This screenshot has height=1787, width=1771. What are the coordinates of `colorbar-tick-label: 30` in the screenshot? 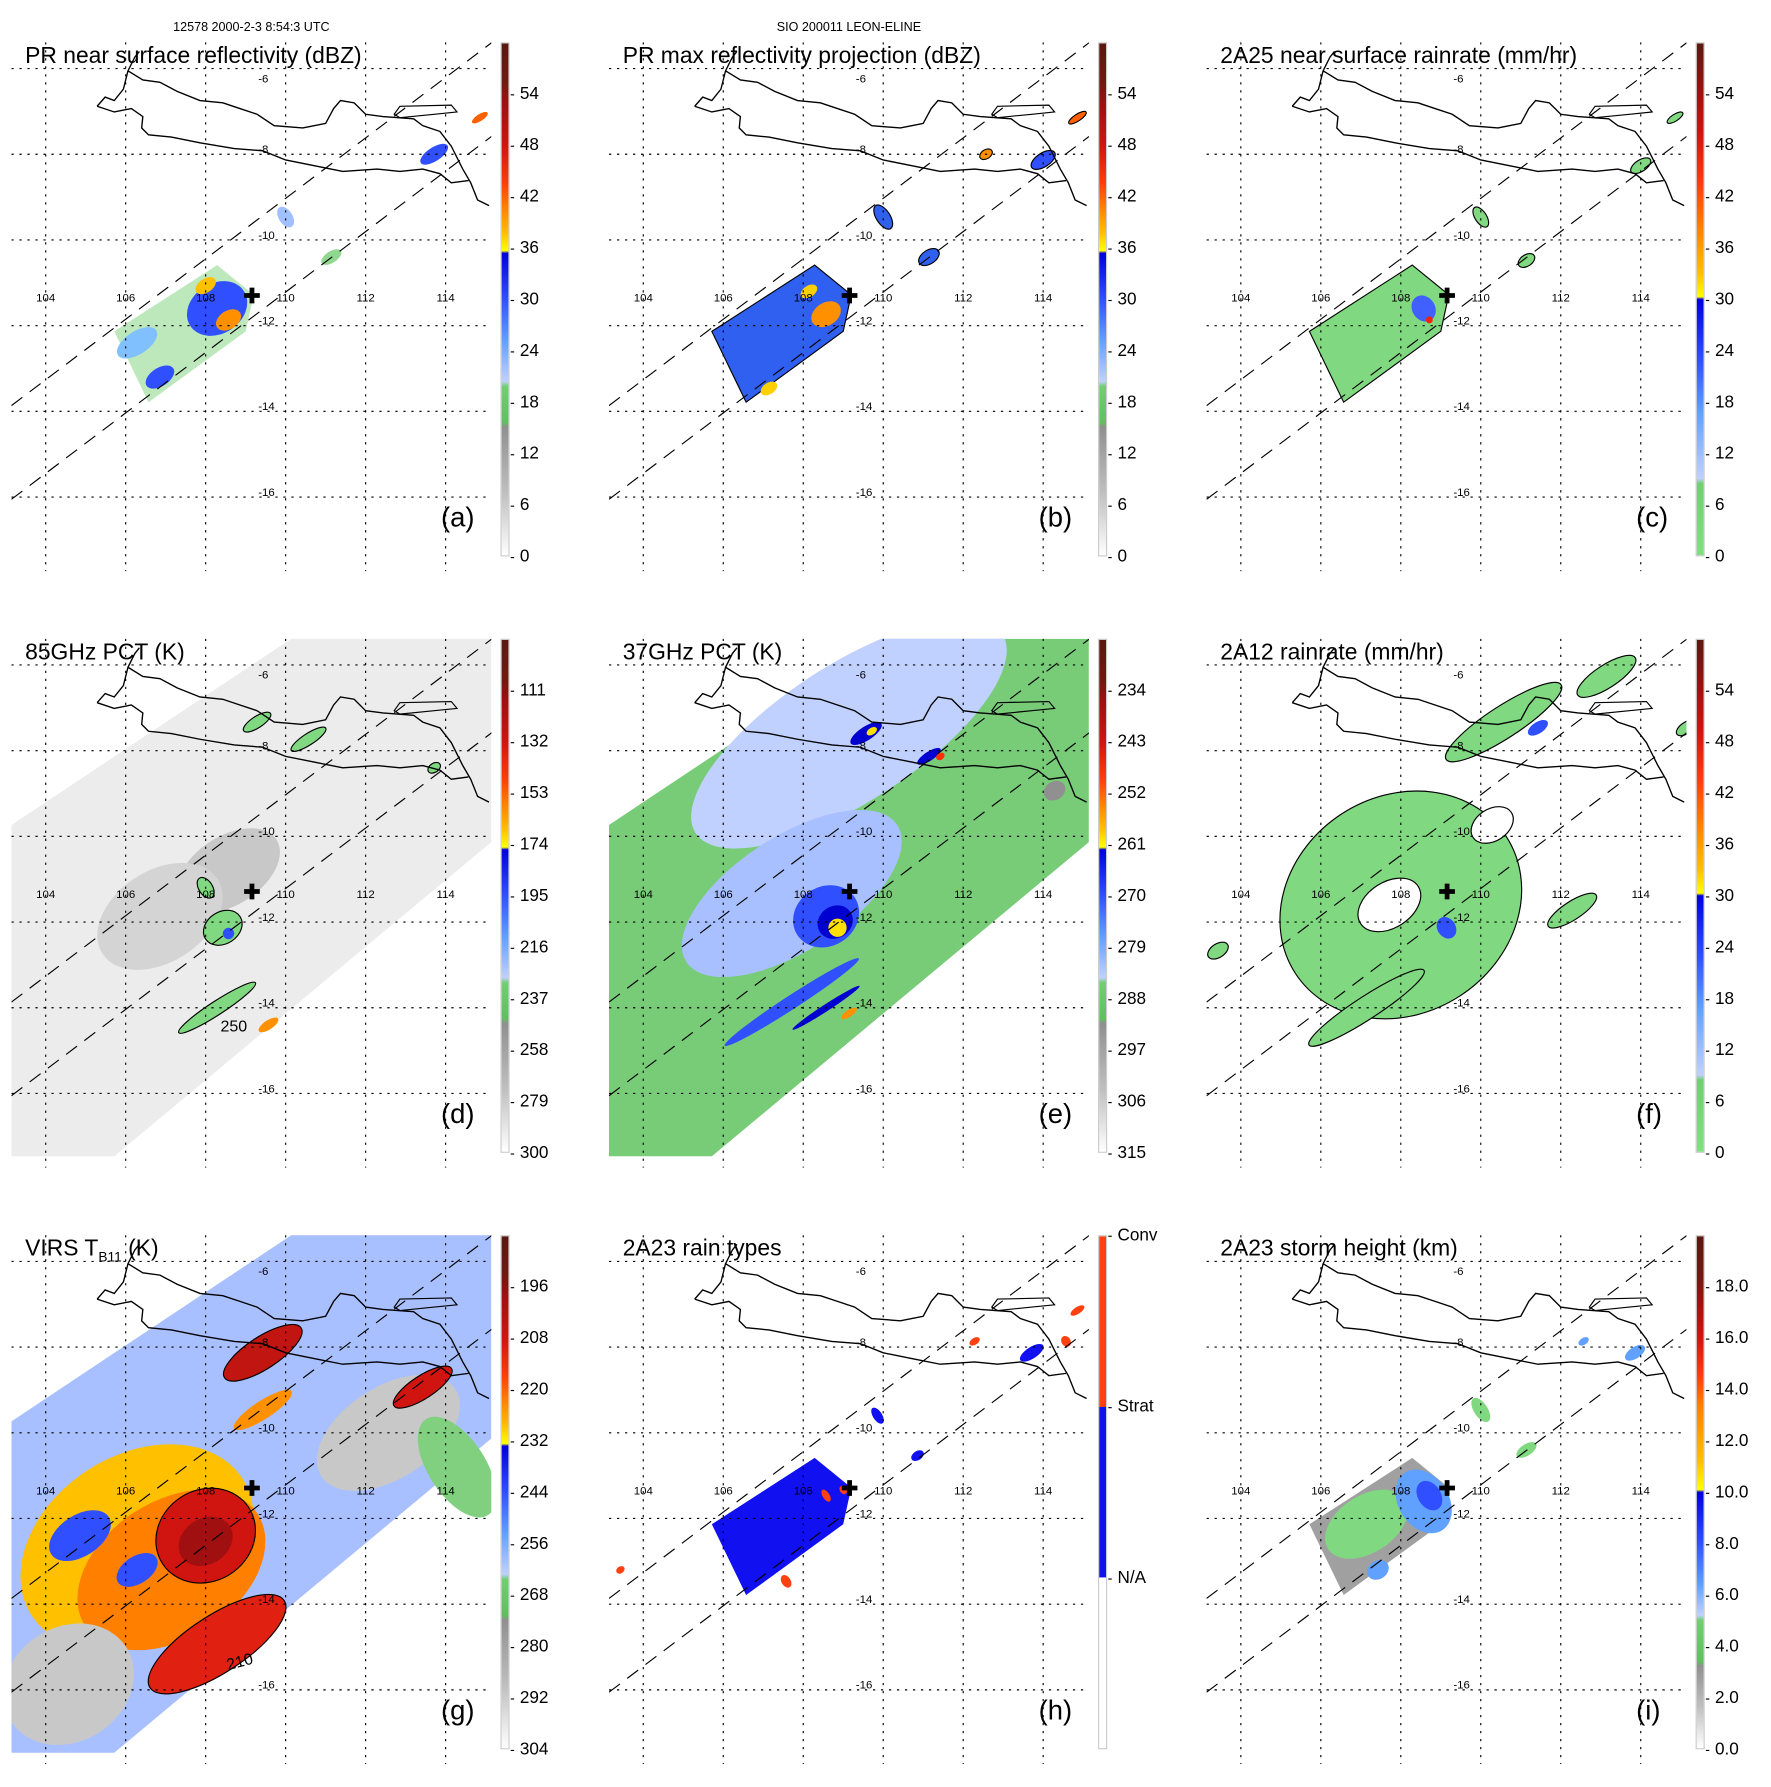 It's located at (1720, 299).